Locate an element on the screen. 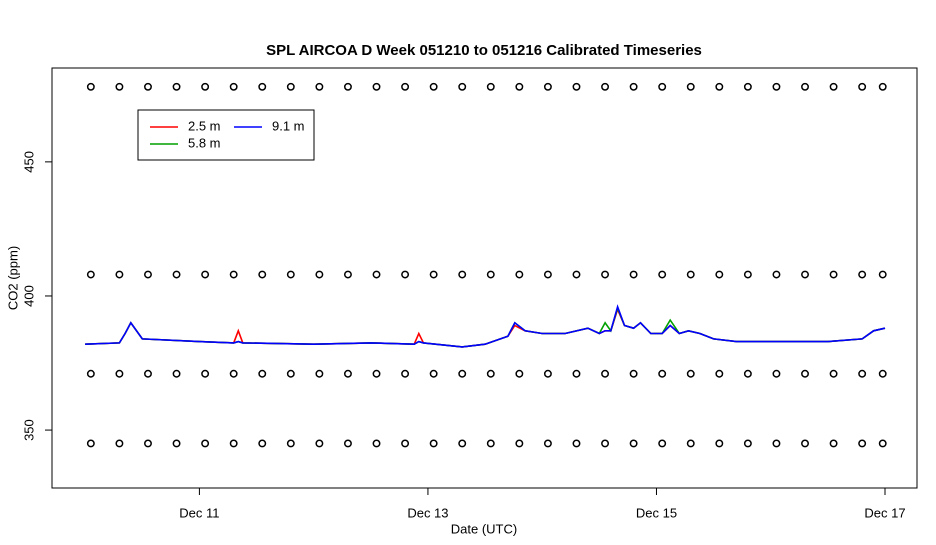 The height and width of the screenshot is (545, 936). legend-box is located at coordinates (226, 135).